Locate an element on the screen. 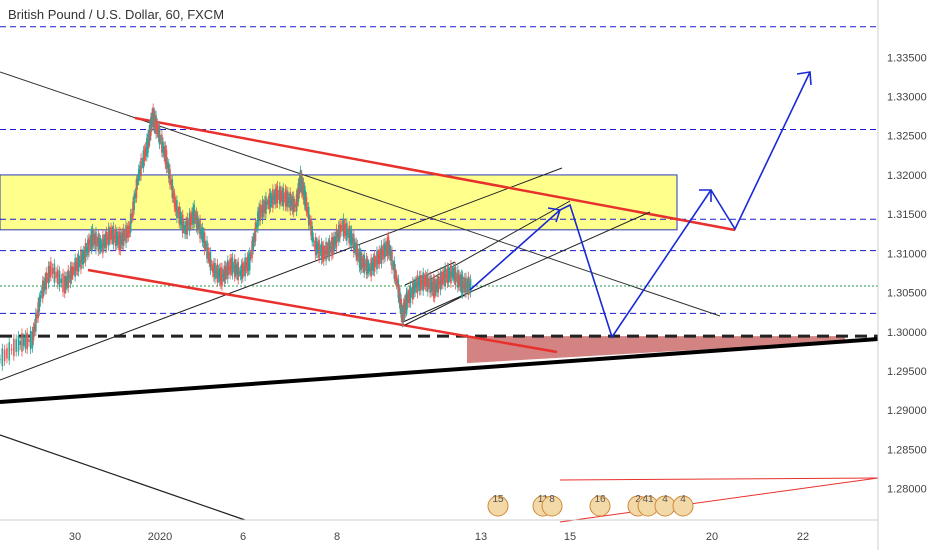 Image resolution: width=932 pixels, height=550 pixels. time-tick-label: 8 is located at coordinates (337, 537).